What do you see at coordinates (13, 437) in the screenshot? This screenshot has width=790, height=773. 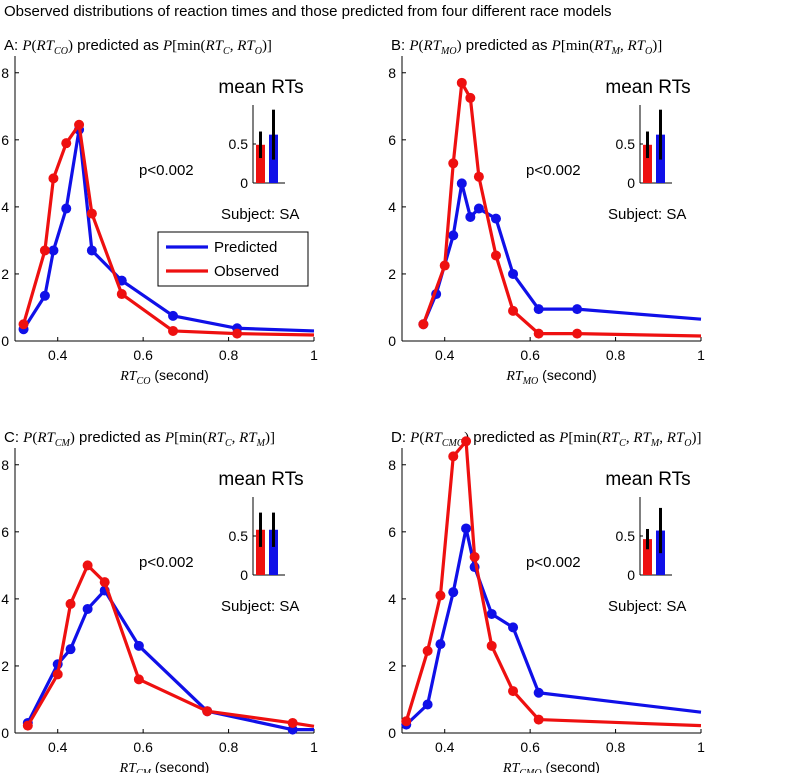 I see `panel-letter: C:` at bounding box center [13, 437].